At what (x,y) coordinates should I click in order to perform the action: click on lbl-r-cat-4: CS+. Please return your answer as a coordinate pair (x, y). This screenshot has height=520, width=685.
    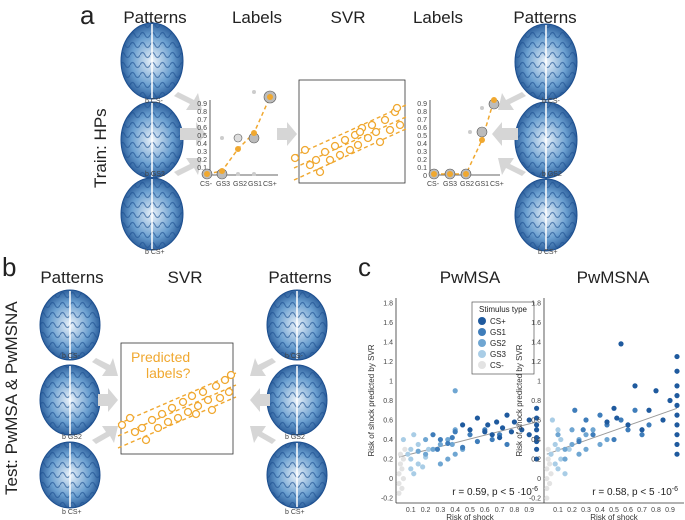
    Looking at the image, I should click on (497, 184).